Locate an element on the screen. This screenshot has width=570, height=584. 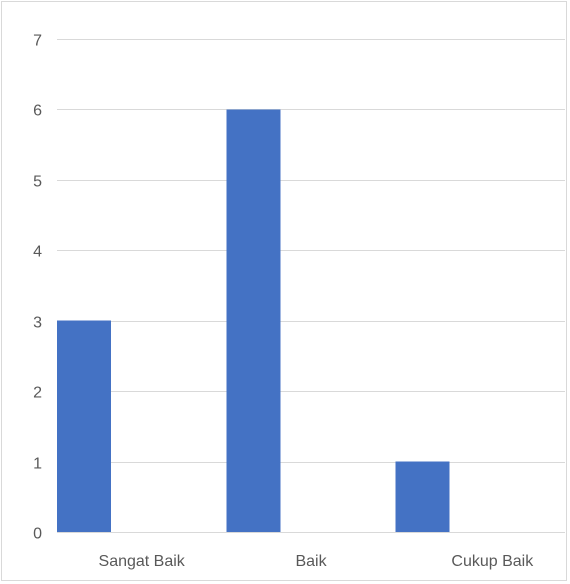
y-tick-label: 2 is located at coordinates (37, 393).